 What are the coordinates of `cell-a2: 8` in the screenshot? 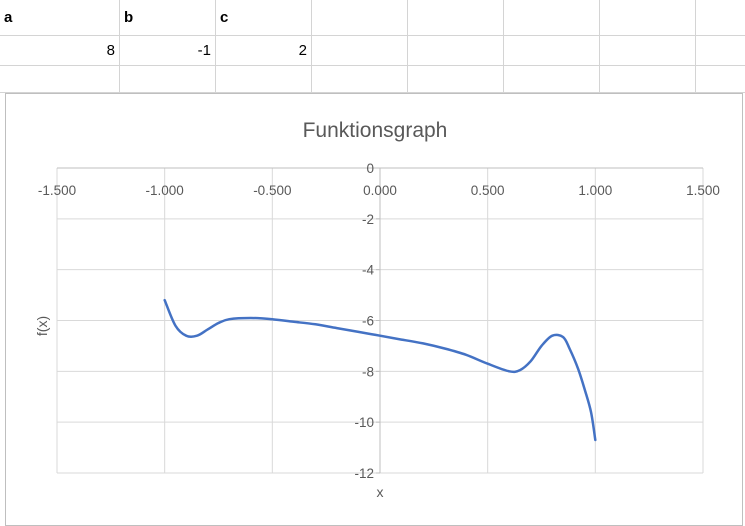 It's located at (60, 51).